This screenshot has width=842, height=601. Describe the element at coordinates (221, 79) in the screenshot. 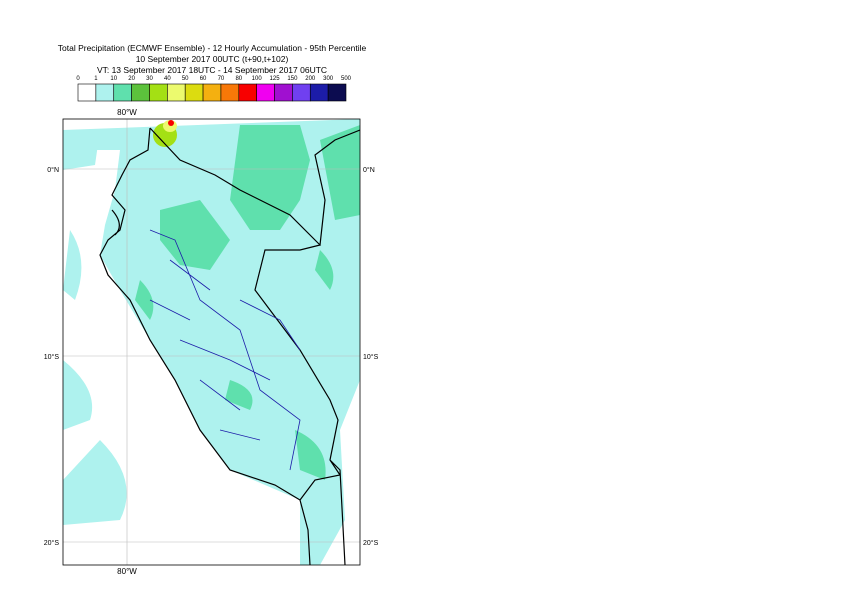

I see `legend-label: 70` at that location.